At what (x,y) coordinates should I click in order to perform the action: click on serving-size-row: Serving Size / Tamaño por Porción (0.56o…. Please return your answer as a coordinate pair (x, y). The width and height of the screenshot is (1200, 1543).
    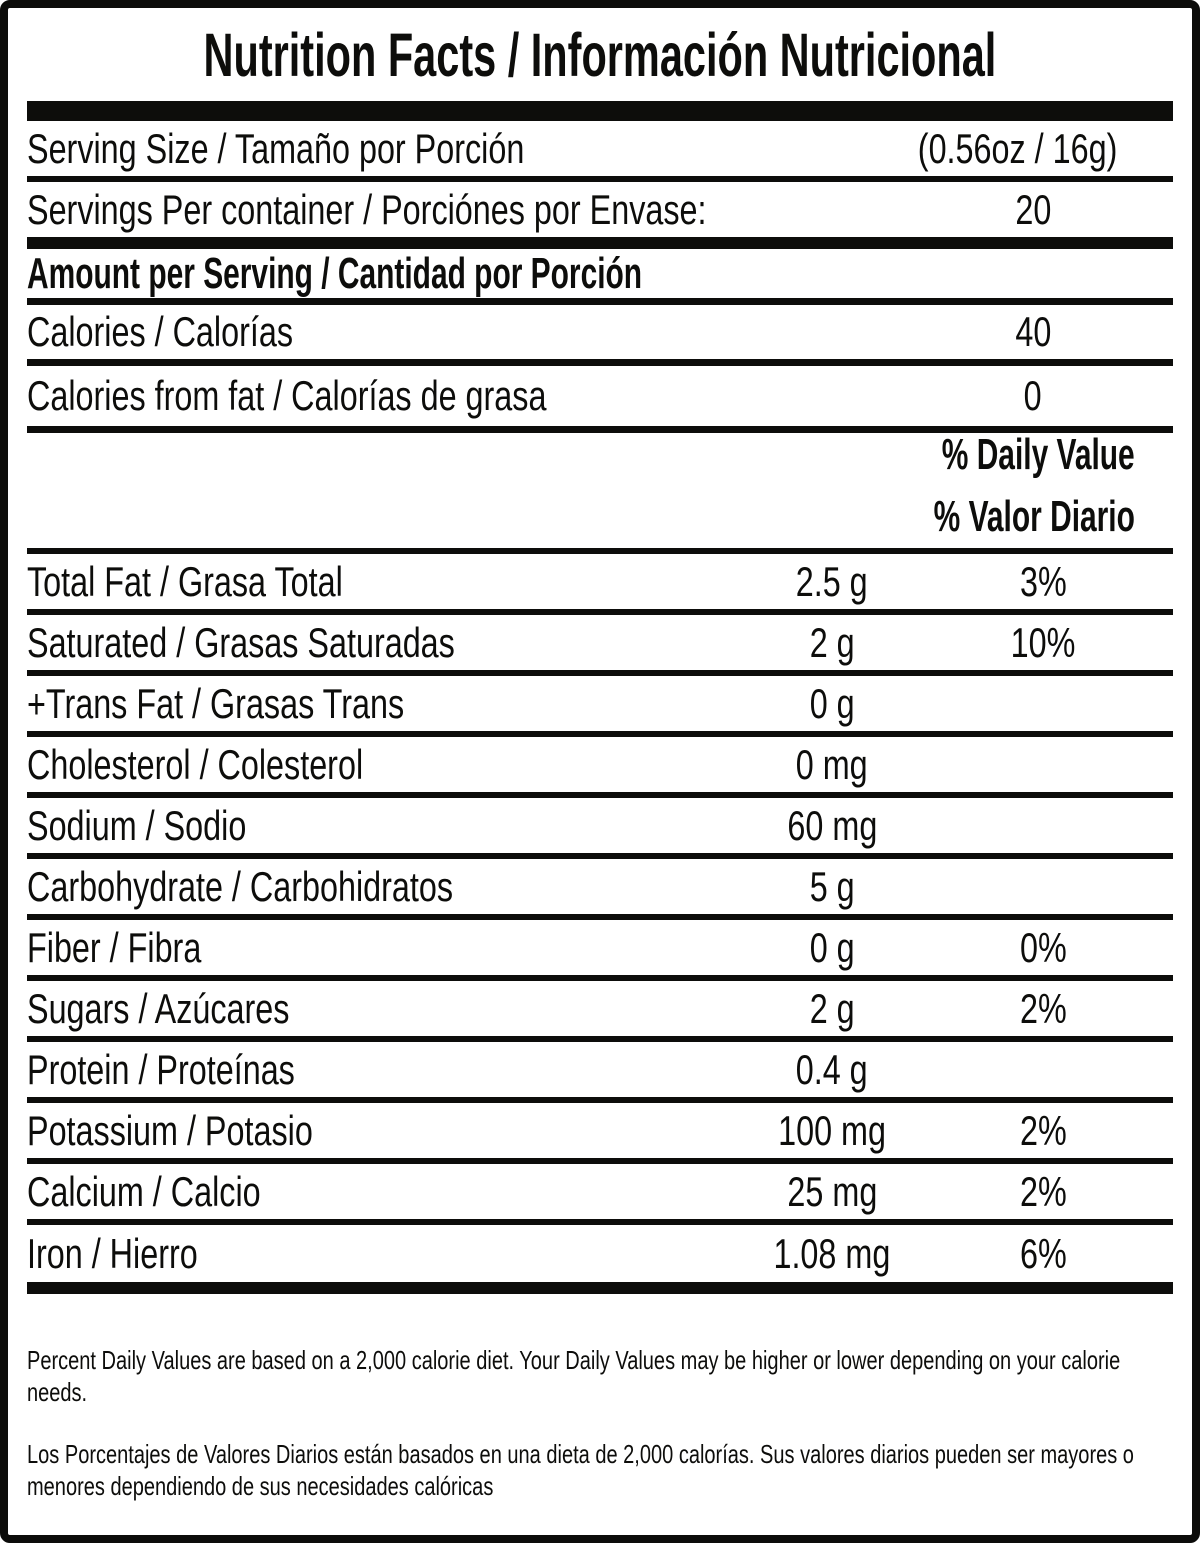
    Looking at the image, I should click on (600, 151).